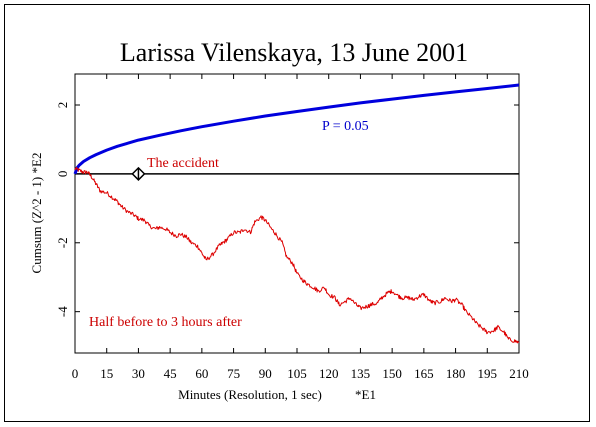  I want to click on marker-label: The accident, so click(183, 163).